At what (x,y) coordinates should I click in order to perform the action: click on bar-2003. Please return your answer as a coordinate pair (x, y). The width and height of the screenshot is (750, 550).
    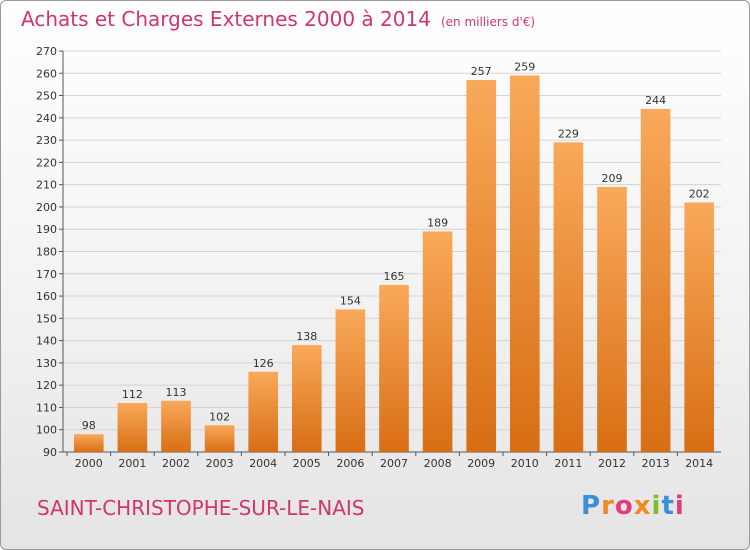
    Looking at the image, I should click on (219, 438).